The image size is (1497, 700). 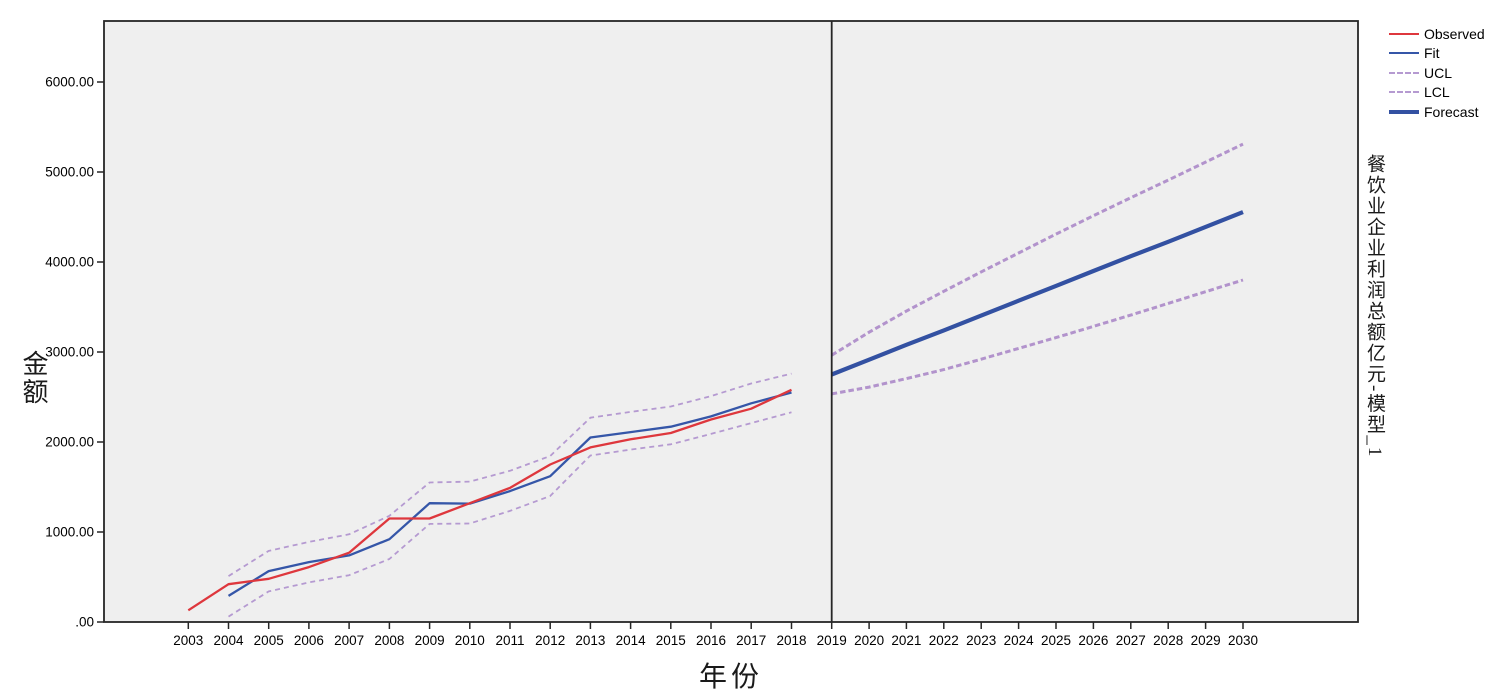 What do you see at coordinates (1451, 111) in the screenshot?
I see `legend-label-forecast: Forecast` at bounding box center [1451, 111].